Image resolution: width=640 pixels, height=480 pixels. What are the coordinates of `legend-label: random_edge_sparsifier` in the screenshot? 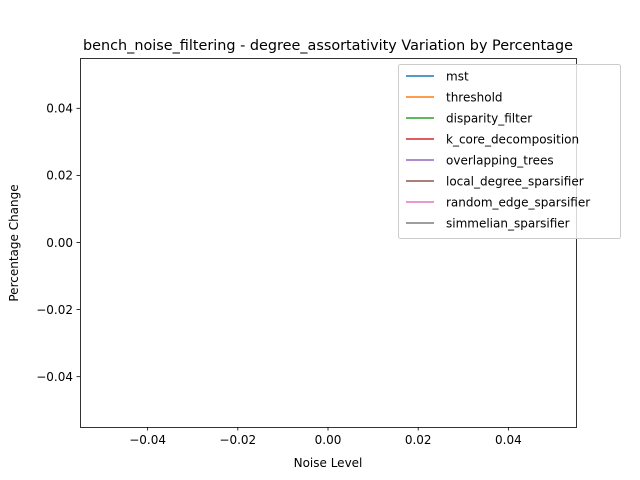 It's located at (518, 202).